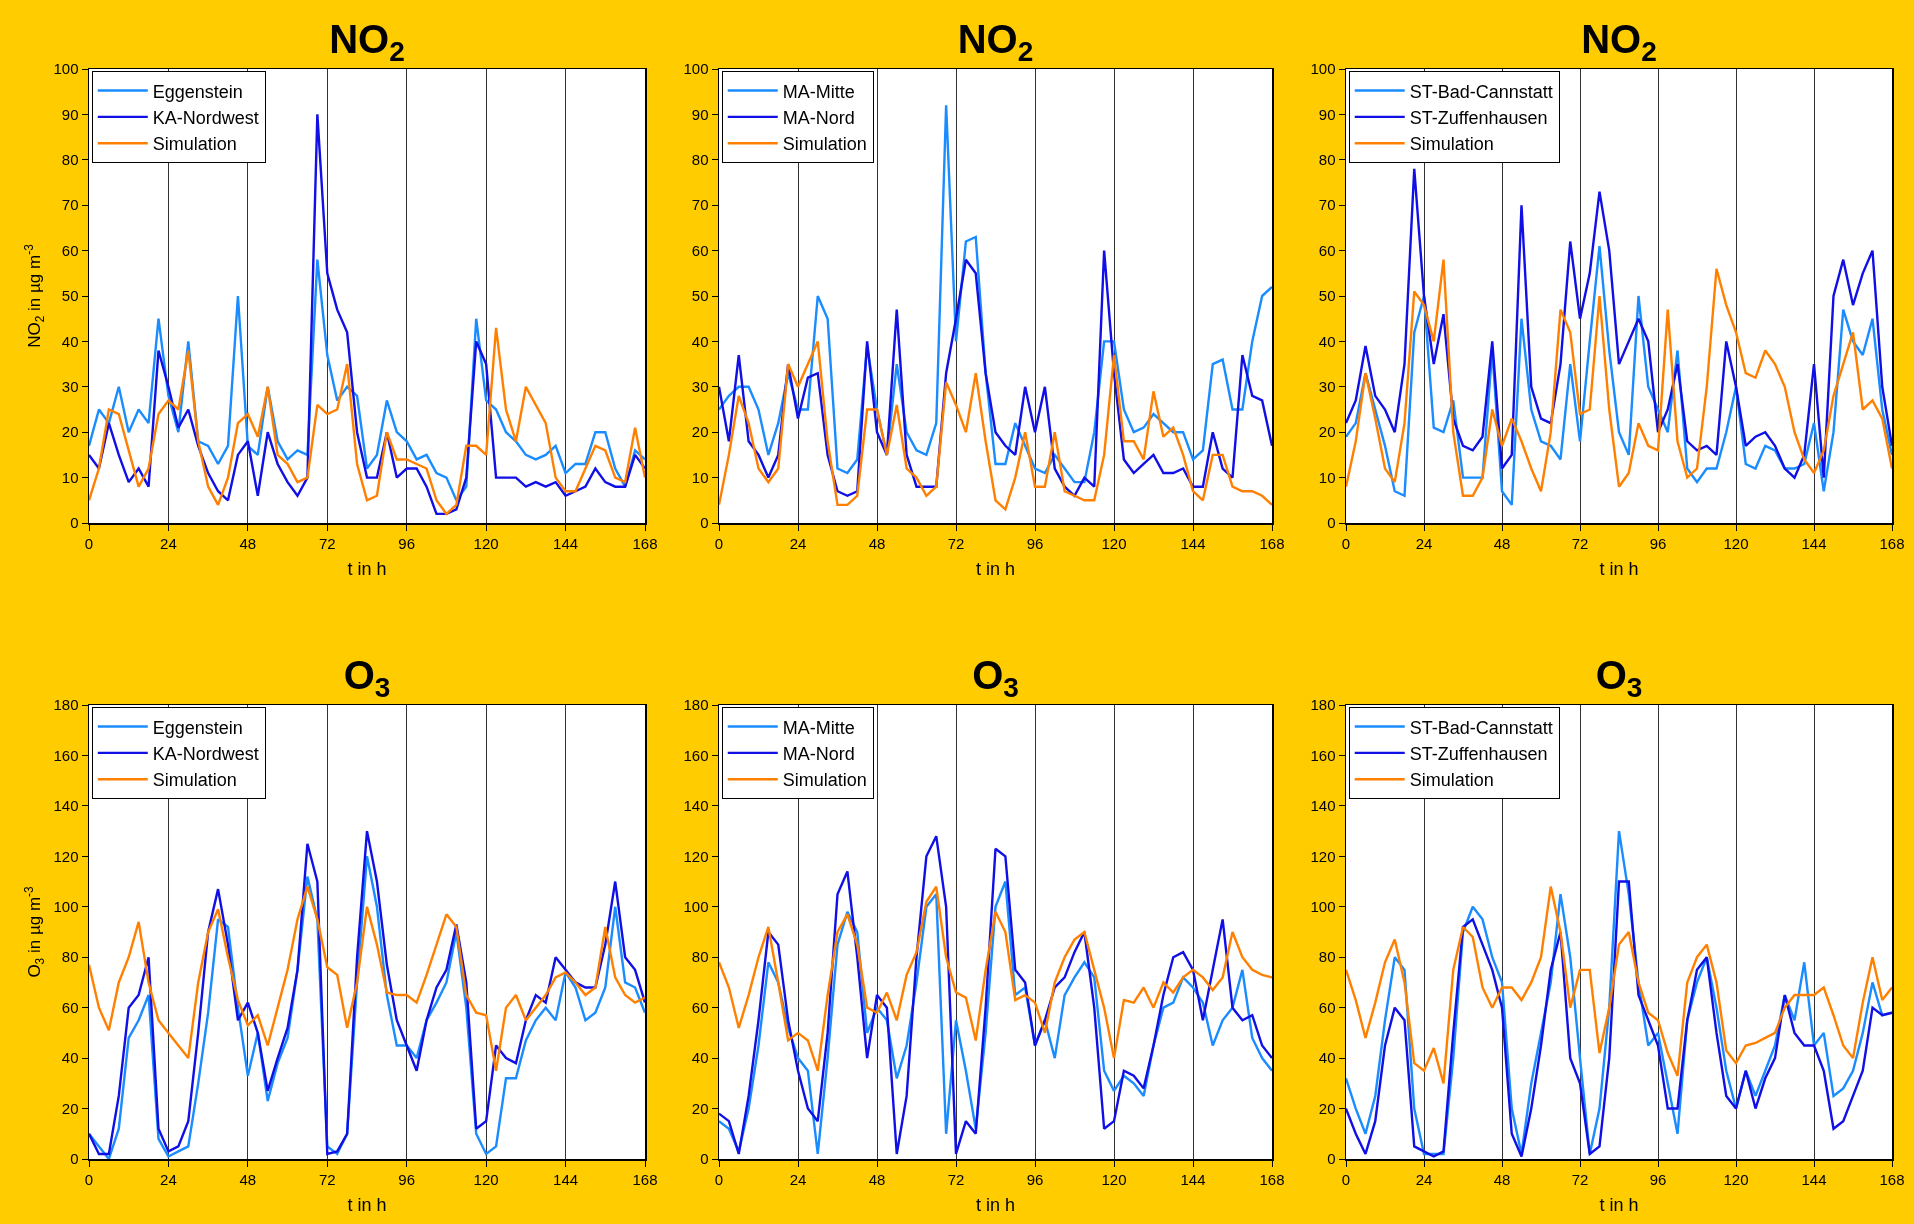 The image size is (1914, 1224). What do you see at coordinates (700, 477) in the screenshot?
I see `y-tick-label: 10` at bounding box center [700, 477].